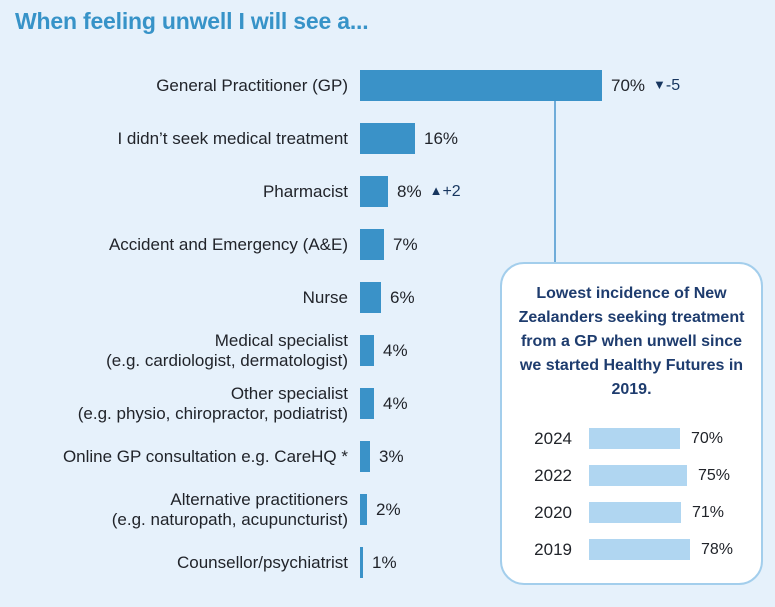  Describe the element at coordinates (232, 138) in the screenshot. I see `bar-label: I didn’t seek medical treatment` at that location.